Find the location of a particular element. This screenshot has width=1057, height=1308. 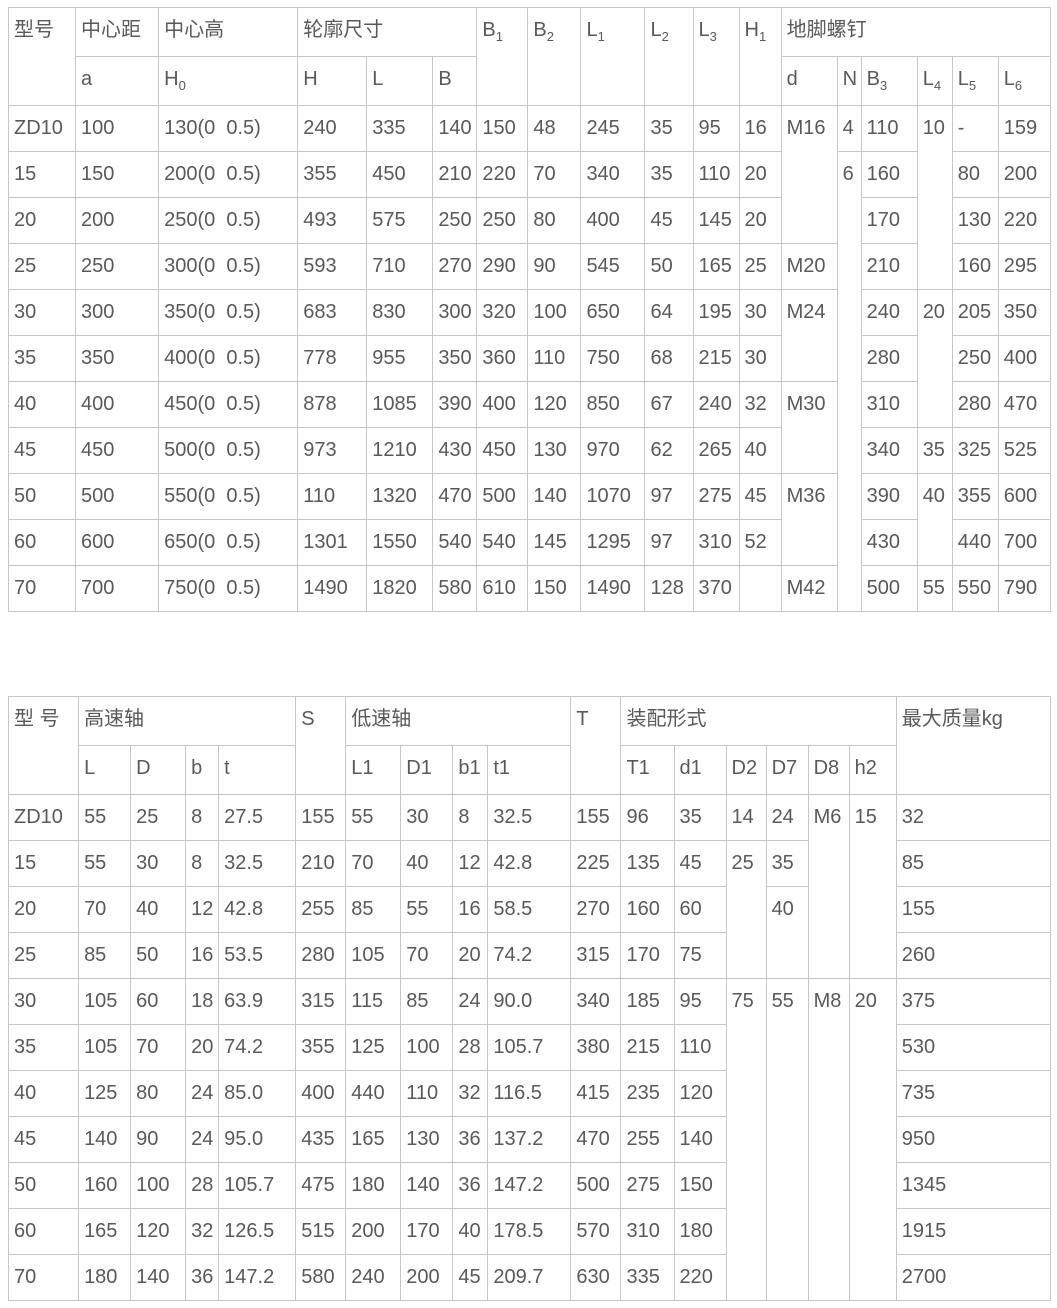

cell: 155 is located at coordinates (321, 817).